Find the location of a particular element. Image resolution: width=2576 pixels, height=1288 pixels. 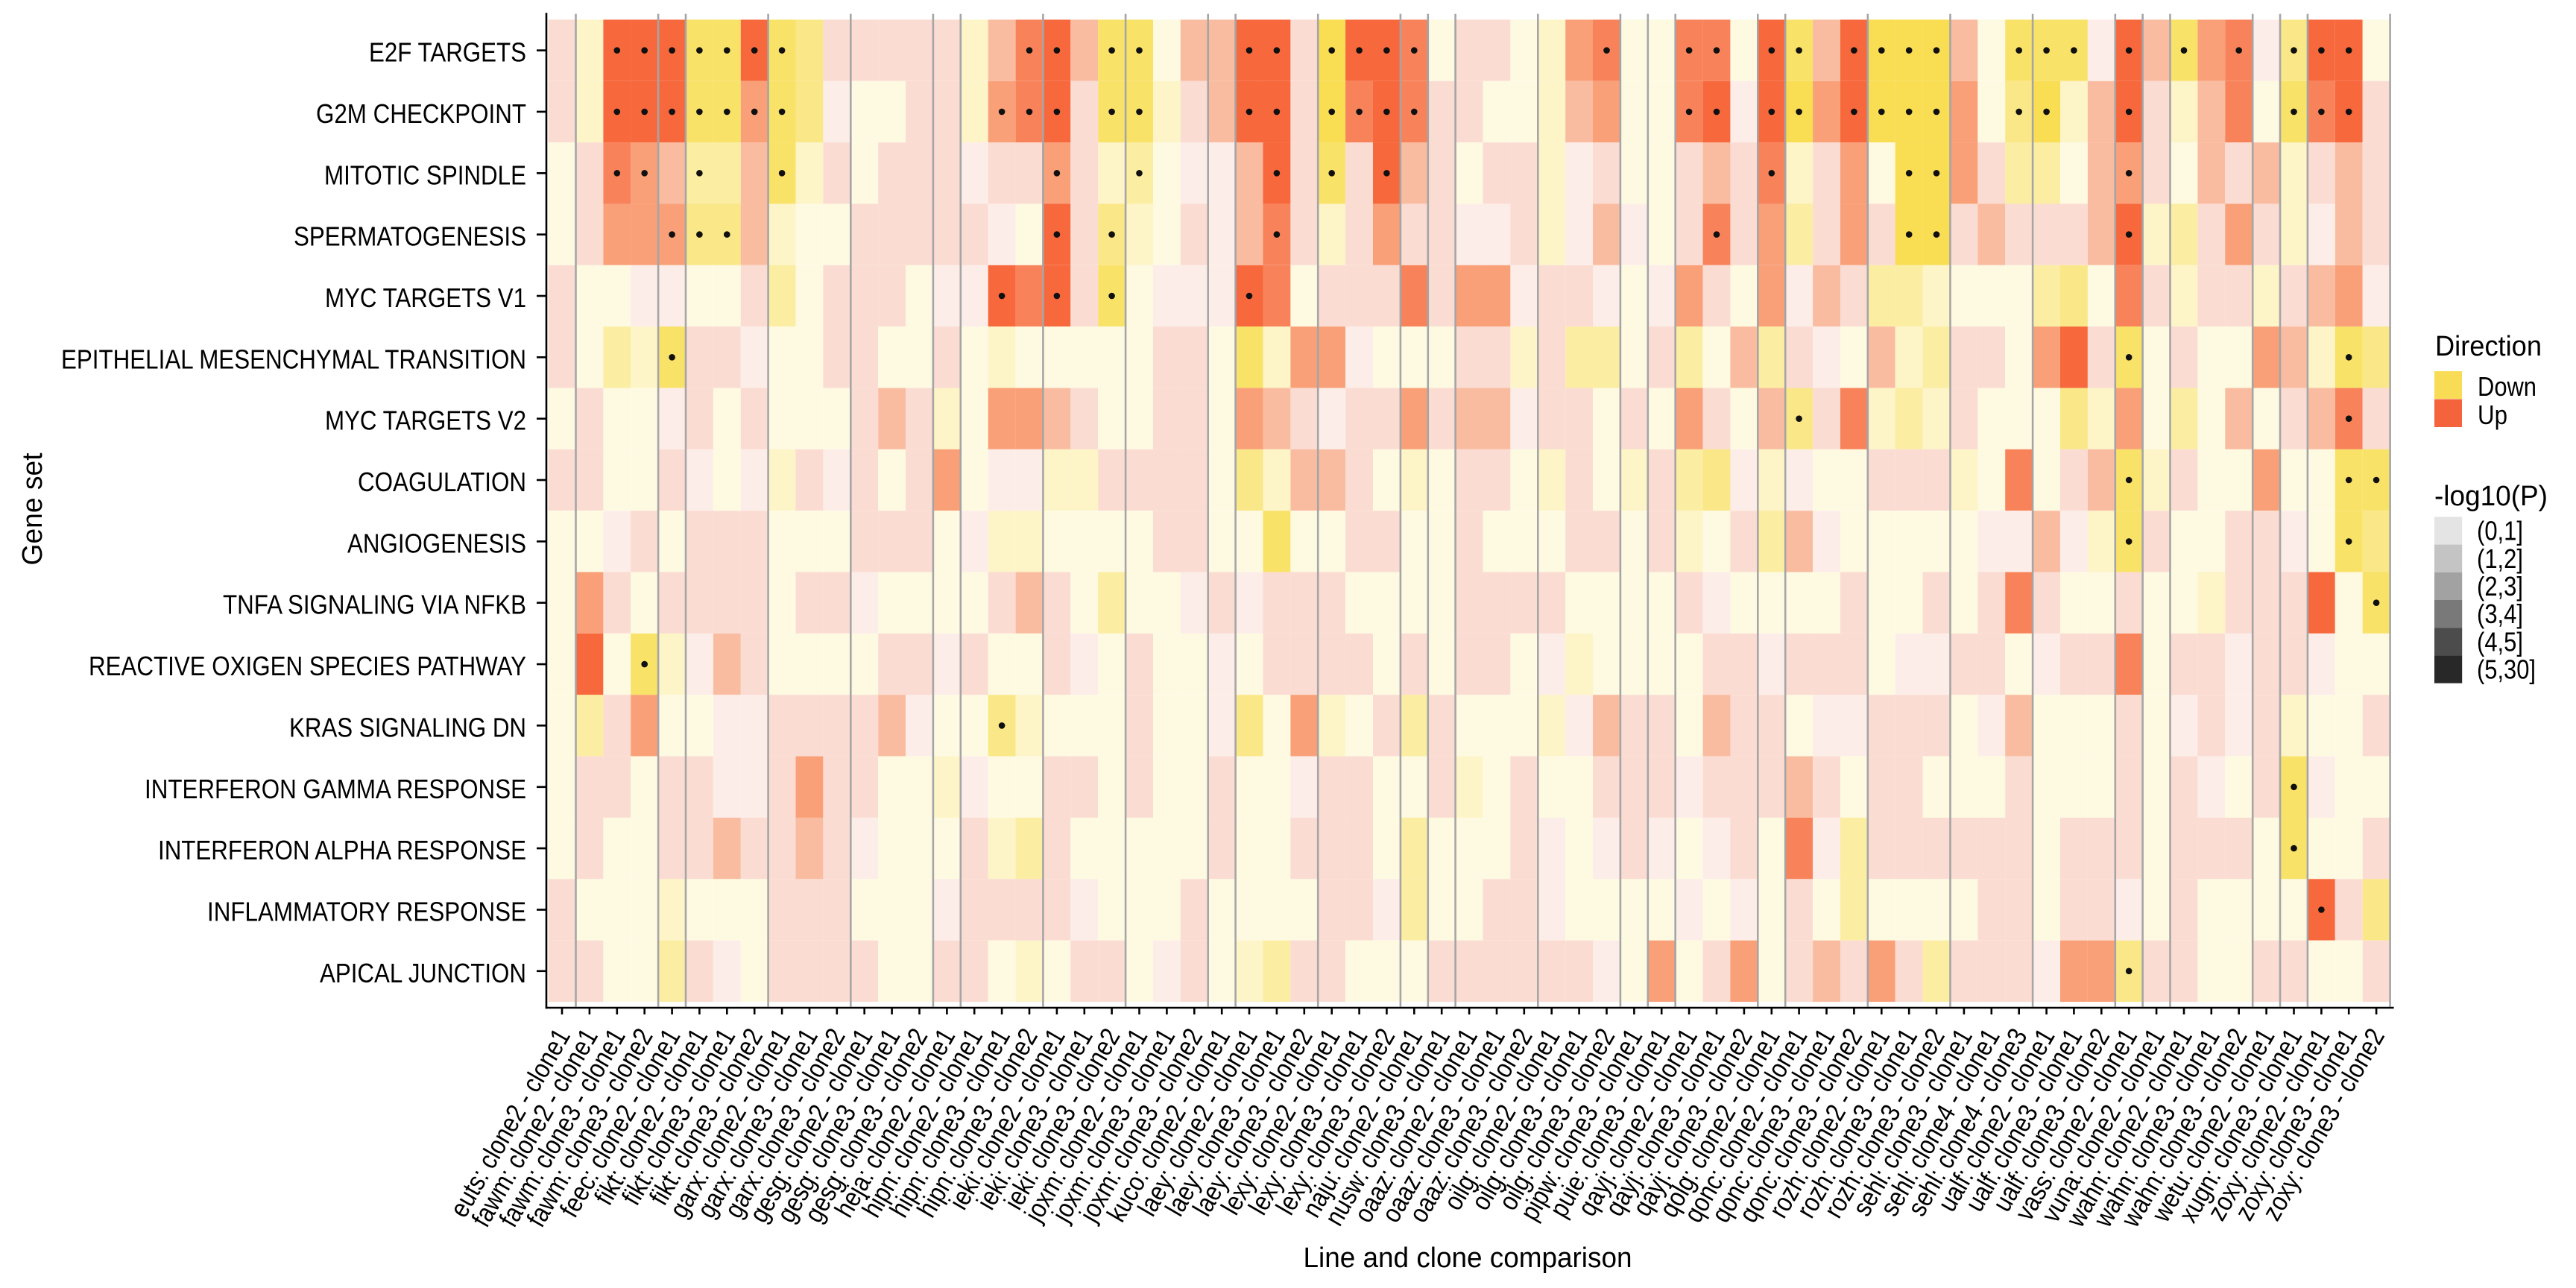

svg-text: (3,4] is located at coordinates (2500, 614).